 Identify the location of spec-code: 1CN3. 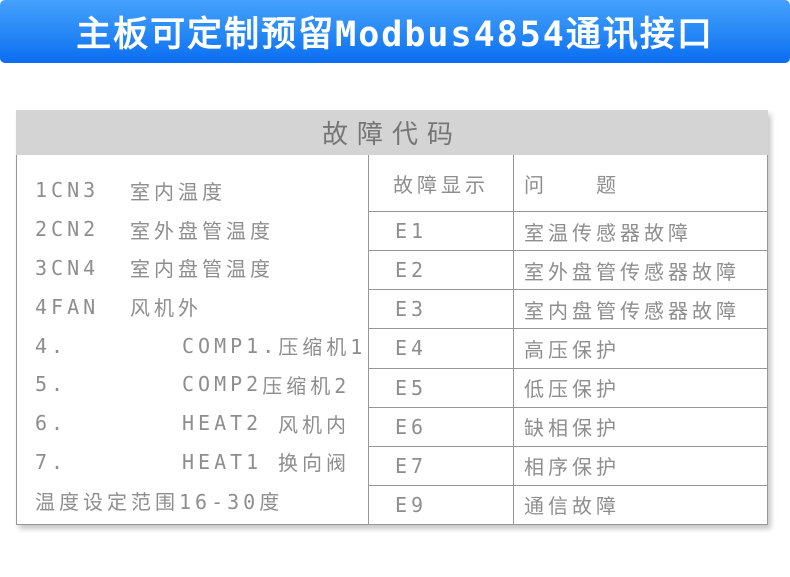
(67, 190).